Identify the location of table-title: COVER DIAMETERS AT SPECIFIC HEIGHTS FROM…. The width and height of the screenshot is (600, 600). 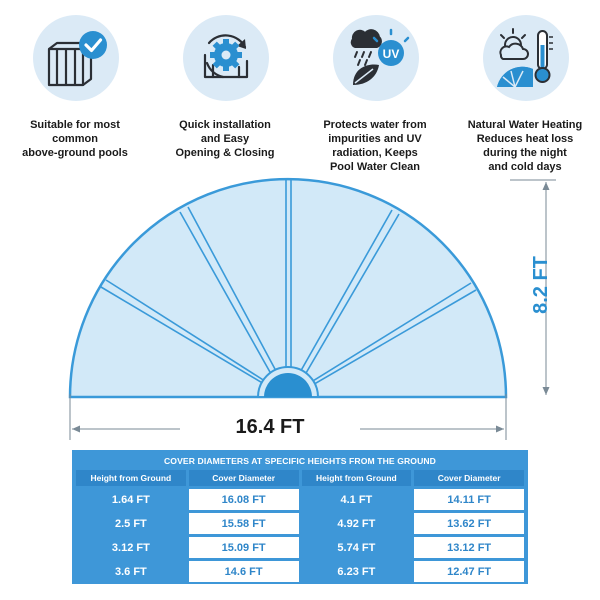
(300, 461).